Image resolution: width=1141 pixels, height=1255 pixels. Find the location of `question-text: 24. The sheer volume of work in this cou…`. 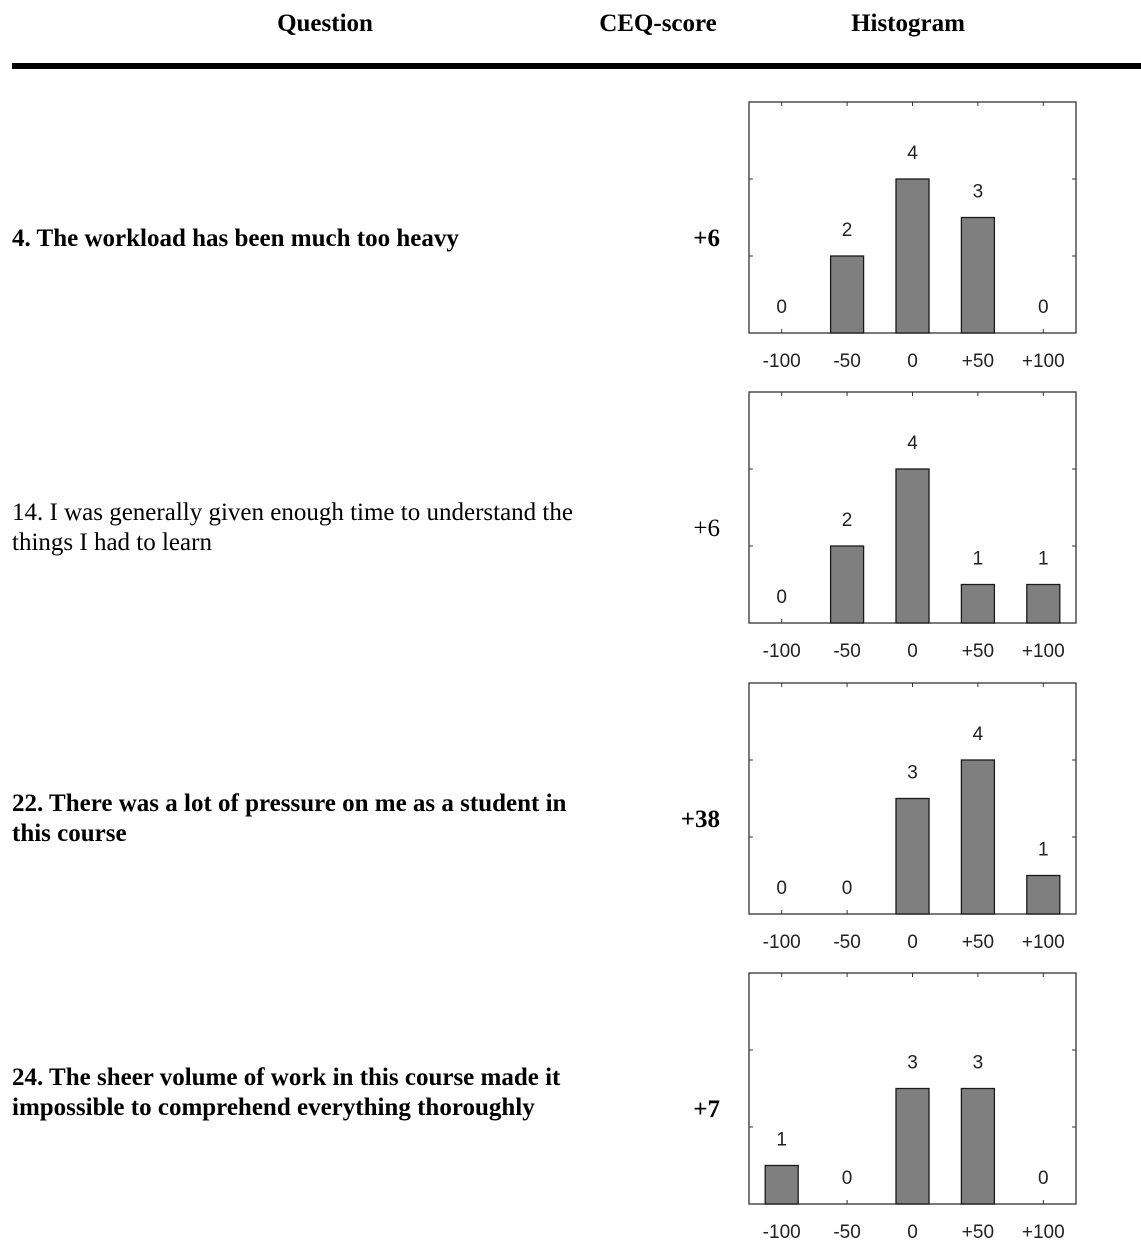

question-text: 24. The sheer volume of work in this cou… is located at coordinates (286, 1092).